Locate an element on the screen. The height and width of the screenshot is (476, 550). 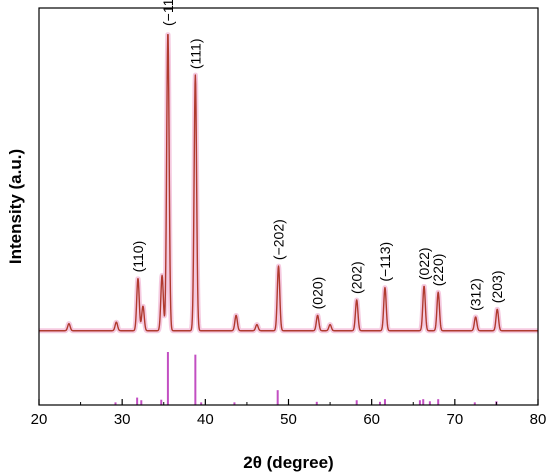
peak-label: (022) is located at coordinates (424, 263).